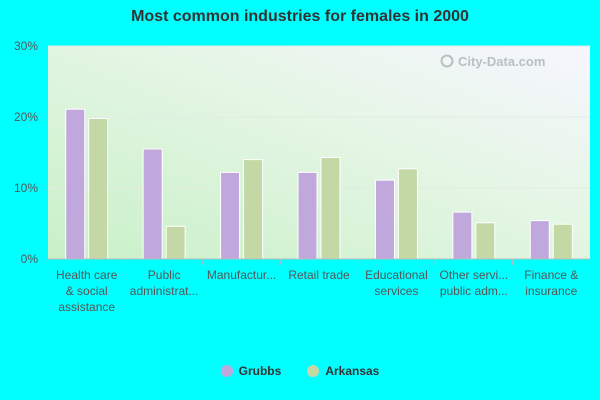 The height and width of the screenshot is (400, 600). What do you see at coordinates (164, 275) in the screenshot?
I see `x-tick-label: Public` at bounding box center [164, 275].